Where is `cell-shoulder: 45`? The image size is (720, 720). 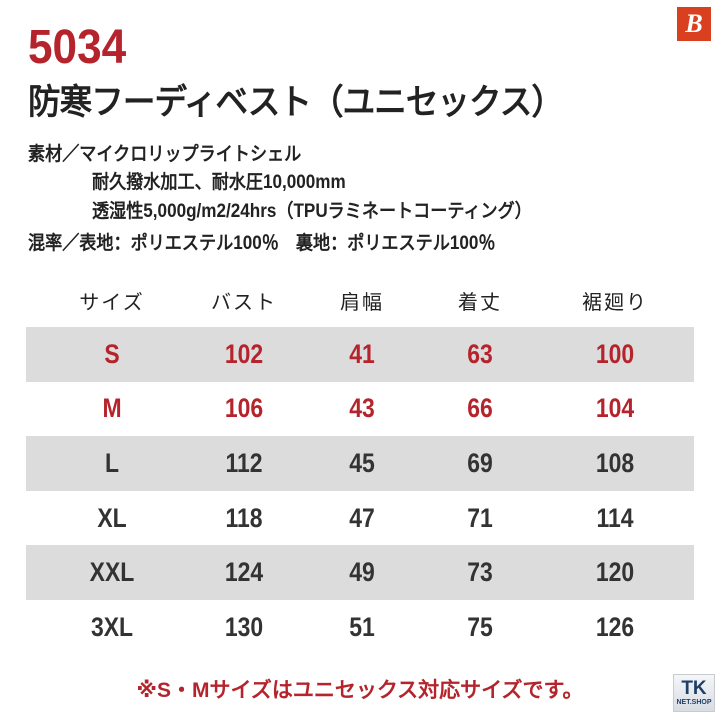 cell-shoulder: 45 is located at coordinates (362, 462).